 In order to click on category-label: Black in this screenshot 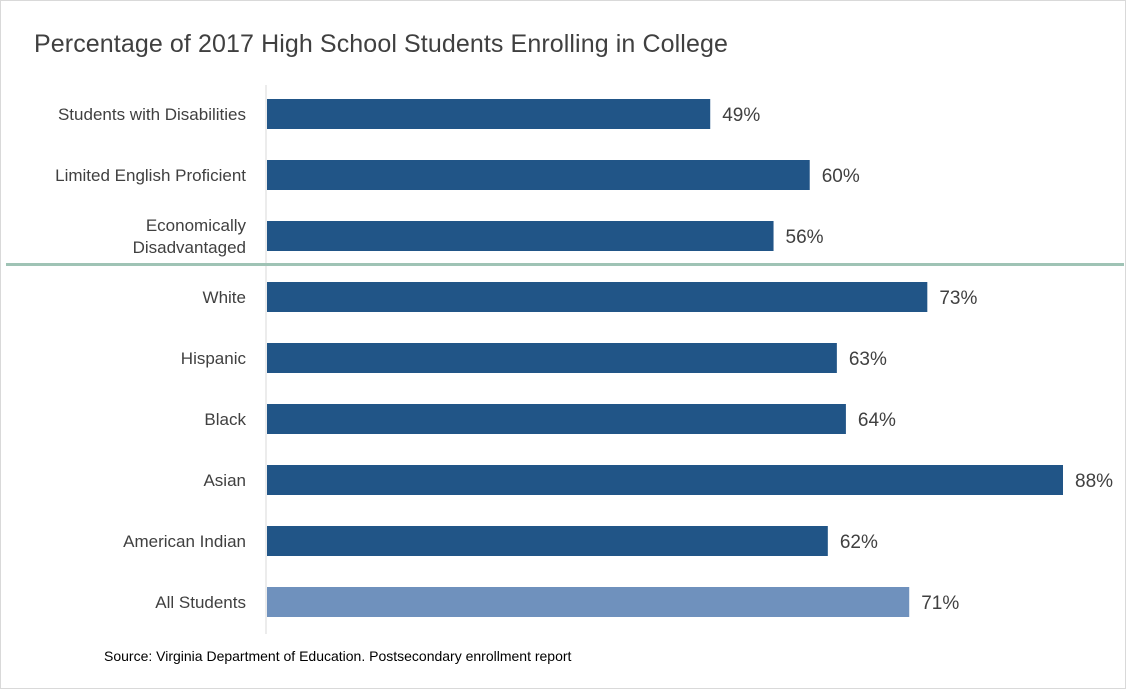, I will do `click(225, 419)`.